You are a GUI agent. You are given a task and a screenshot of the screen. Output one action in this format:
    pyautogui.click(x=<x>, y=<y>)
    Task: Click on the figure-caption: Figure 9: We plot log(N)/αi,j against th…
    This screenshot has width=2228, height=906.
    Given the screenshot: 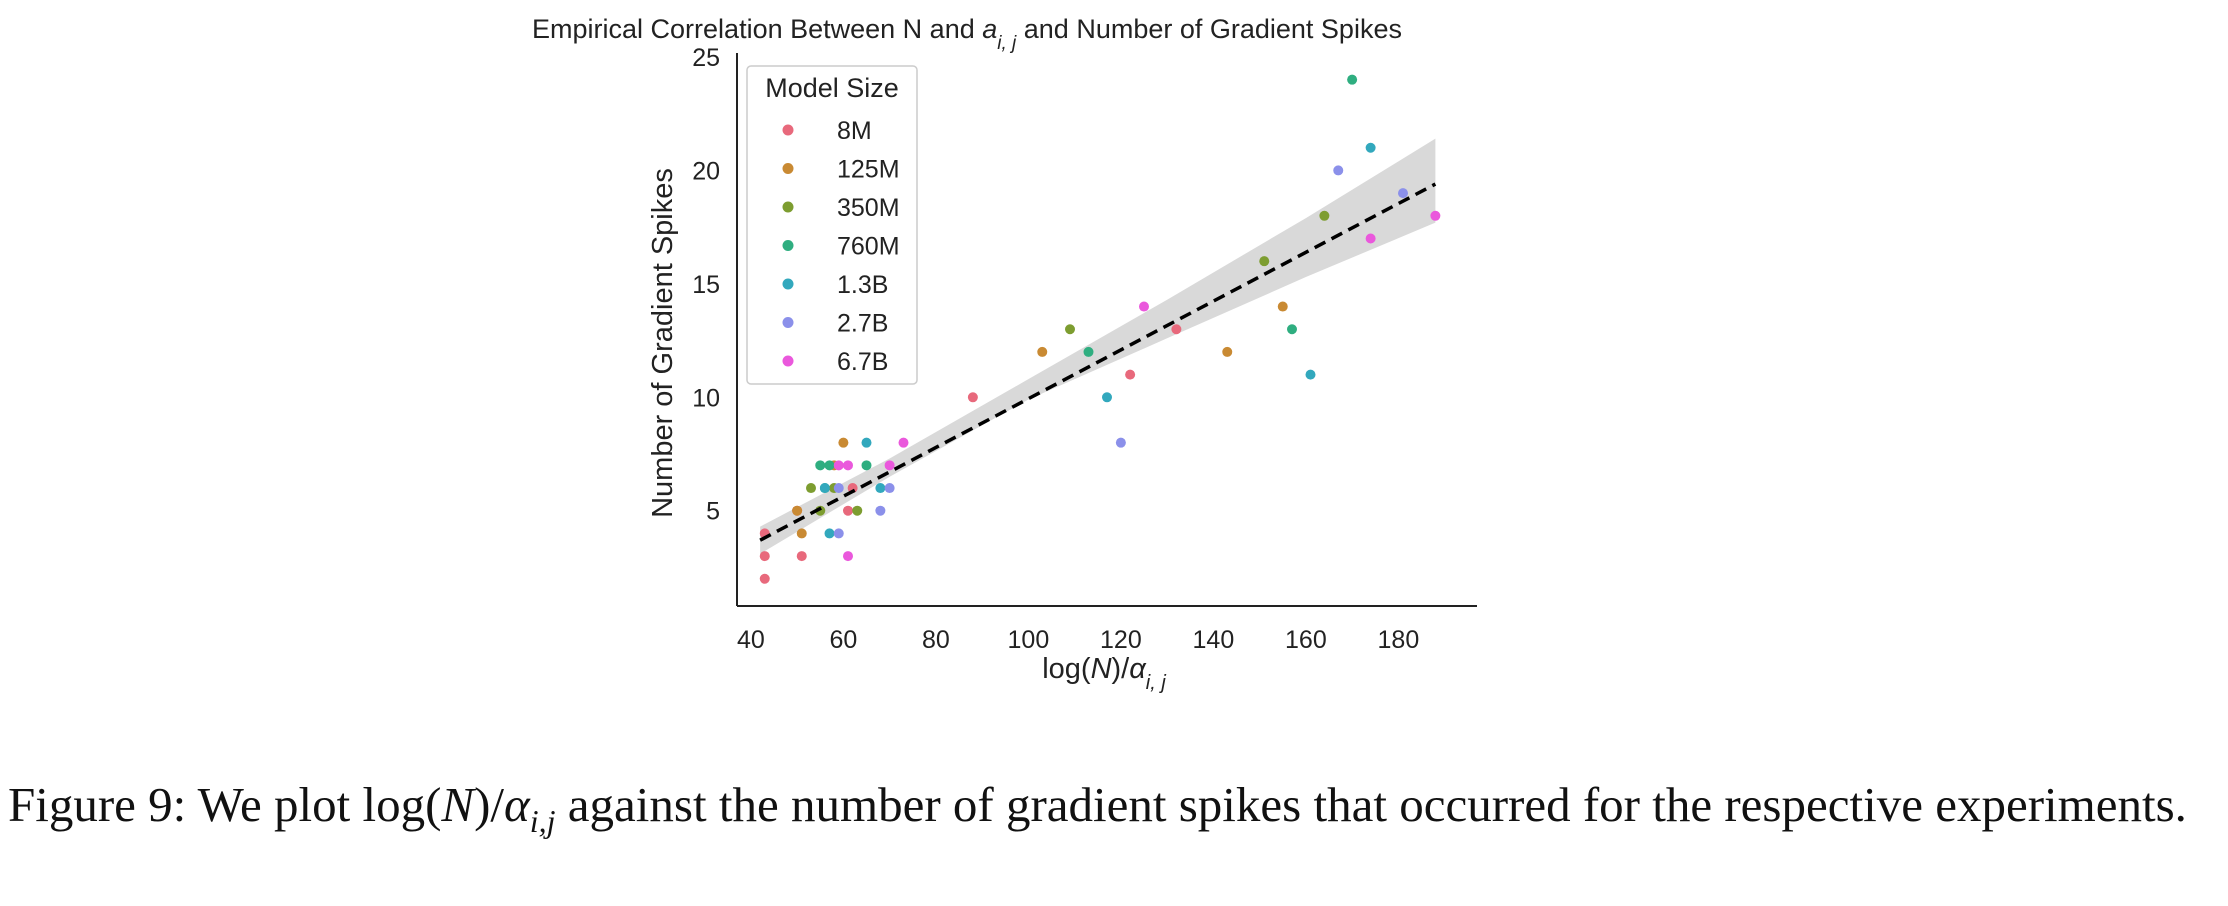 What is the action you would take?
    pyautogui.click(x=1115, y=813)
    